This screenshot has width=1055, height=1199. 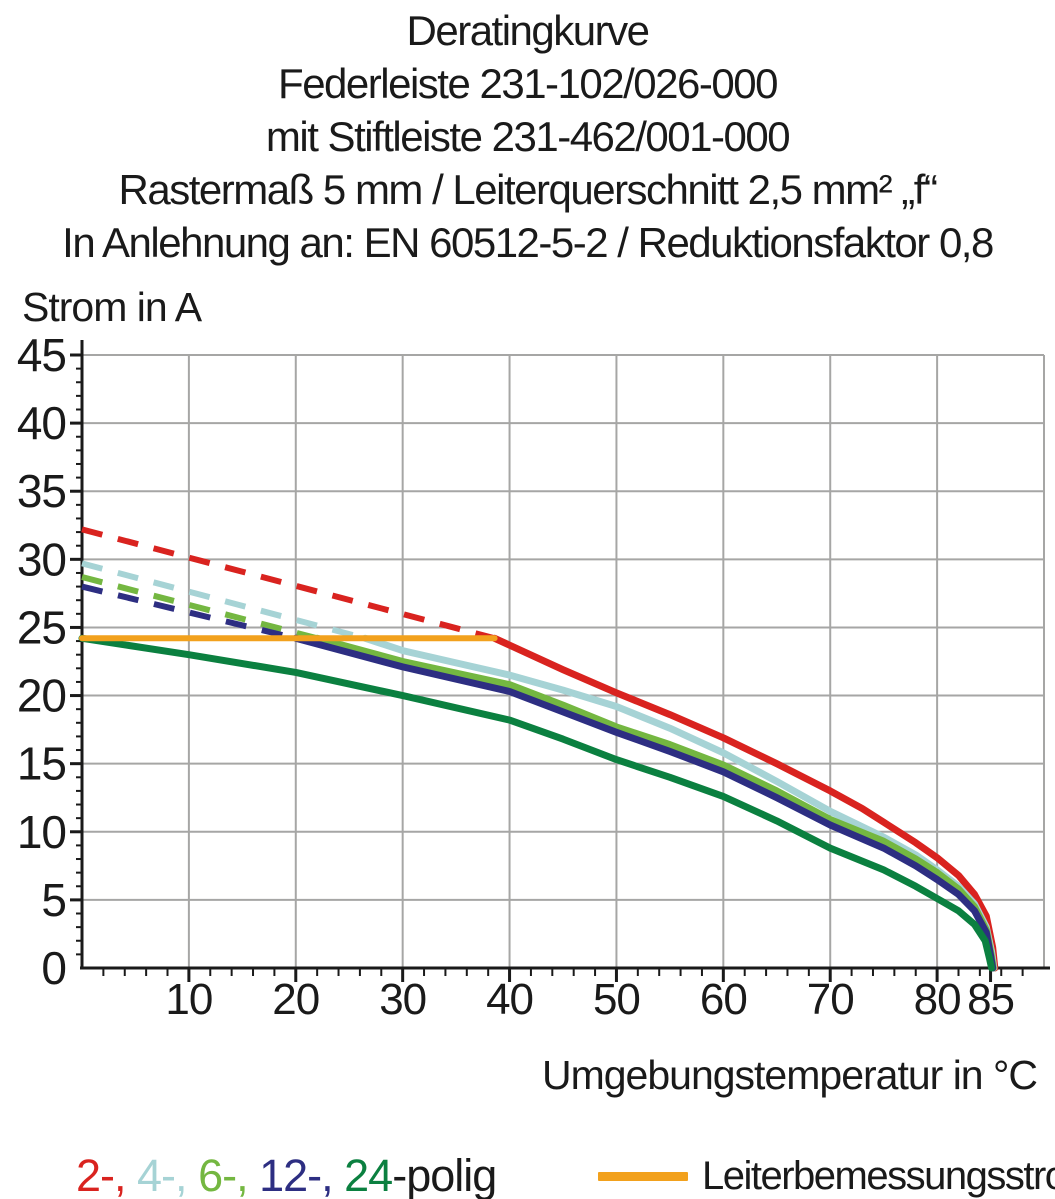 What do you see at coordinates (41, 832) in the screenshot?
I see `y-tick-label: 10` at bounding box center [41, 832].